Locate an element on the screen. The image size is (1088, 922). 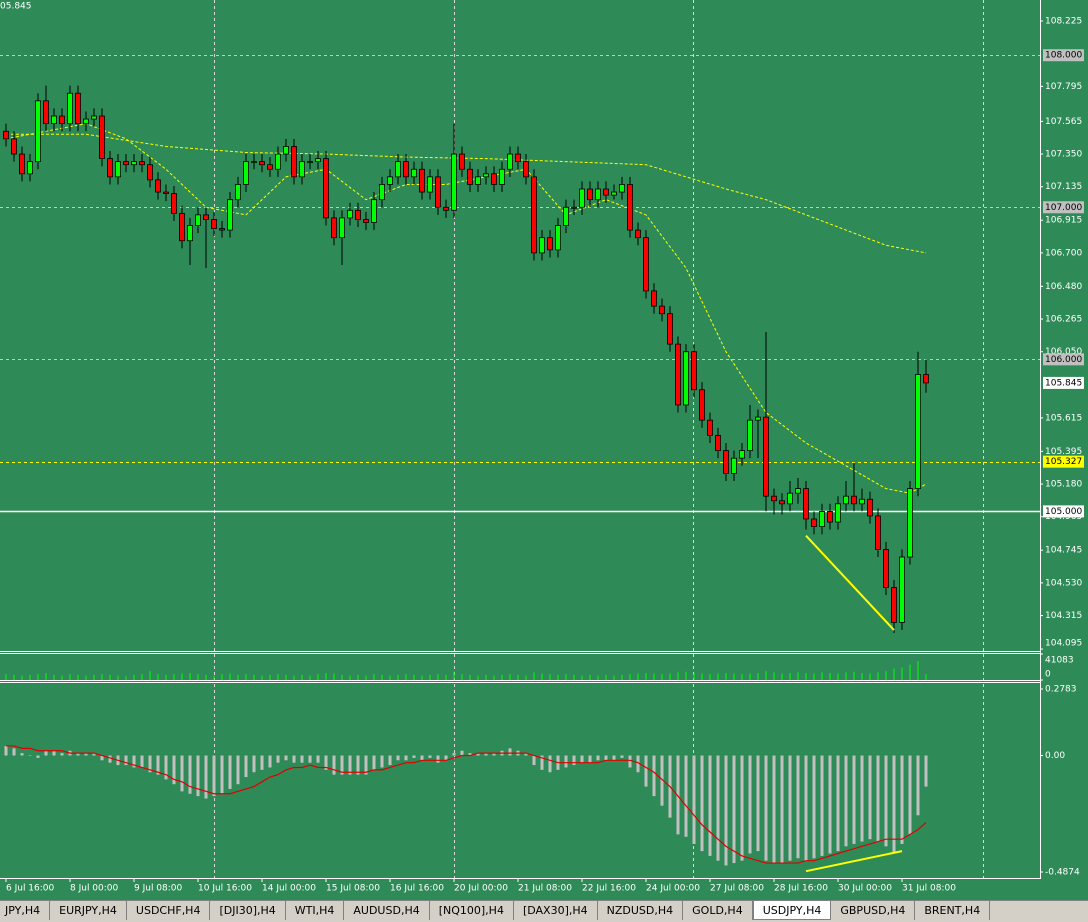
symbol-tab: AUDUSD,H4 is located at coordinates (387, 910).